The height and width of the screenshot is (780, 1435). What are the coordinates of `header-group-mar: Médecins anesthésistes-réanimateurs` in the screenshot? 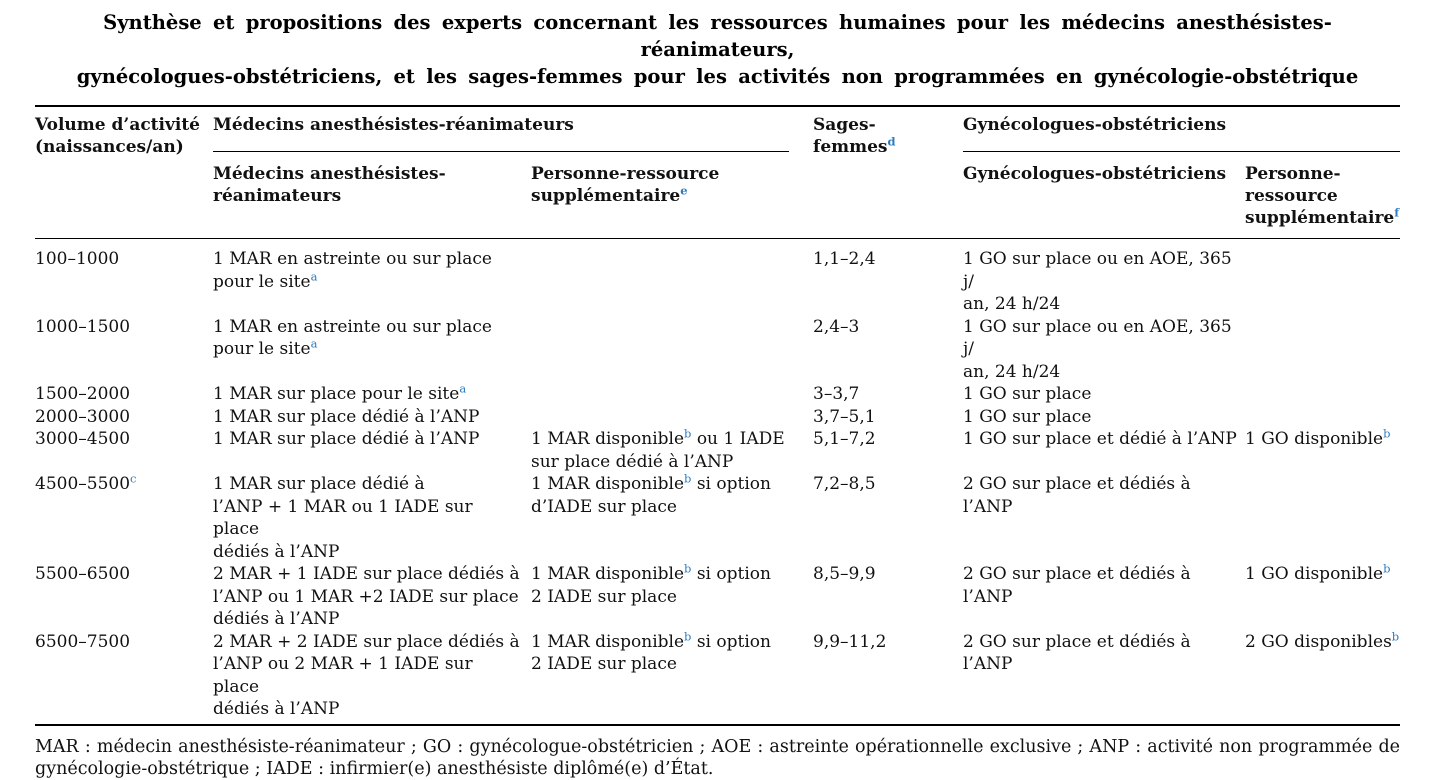 It's located at (513, 129).